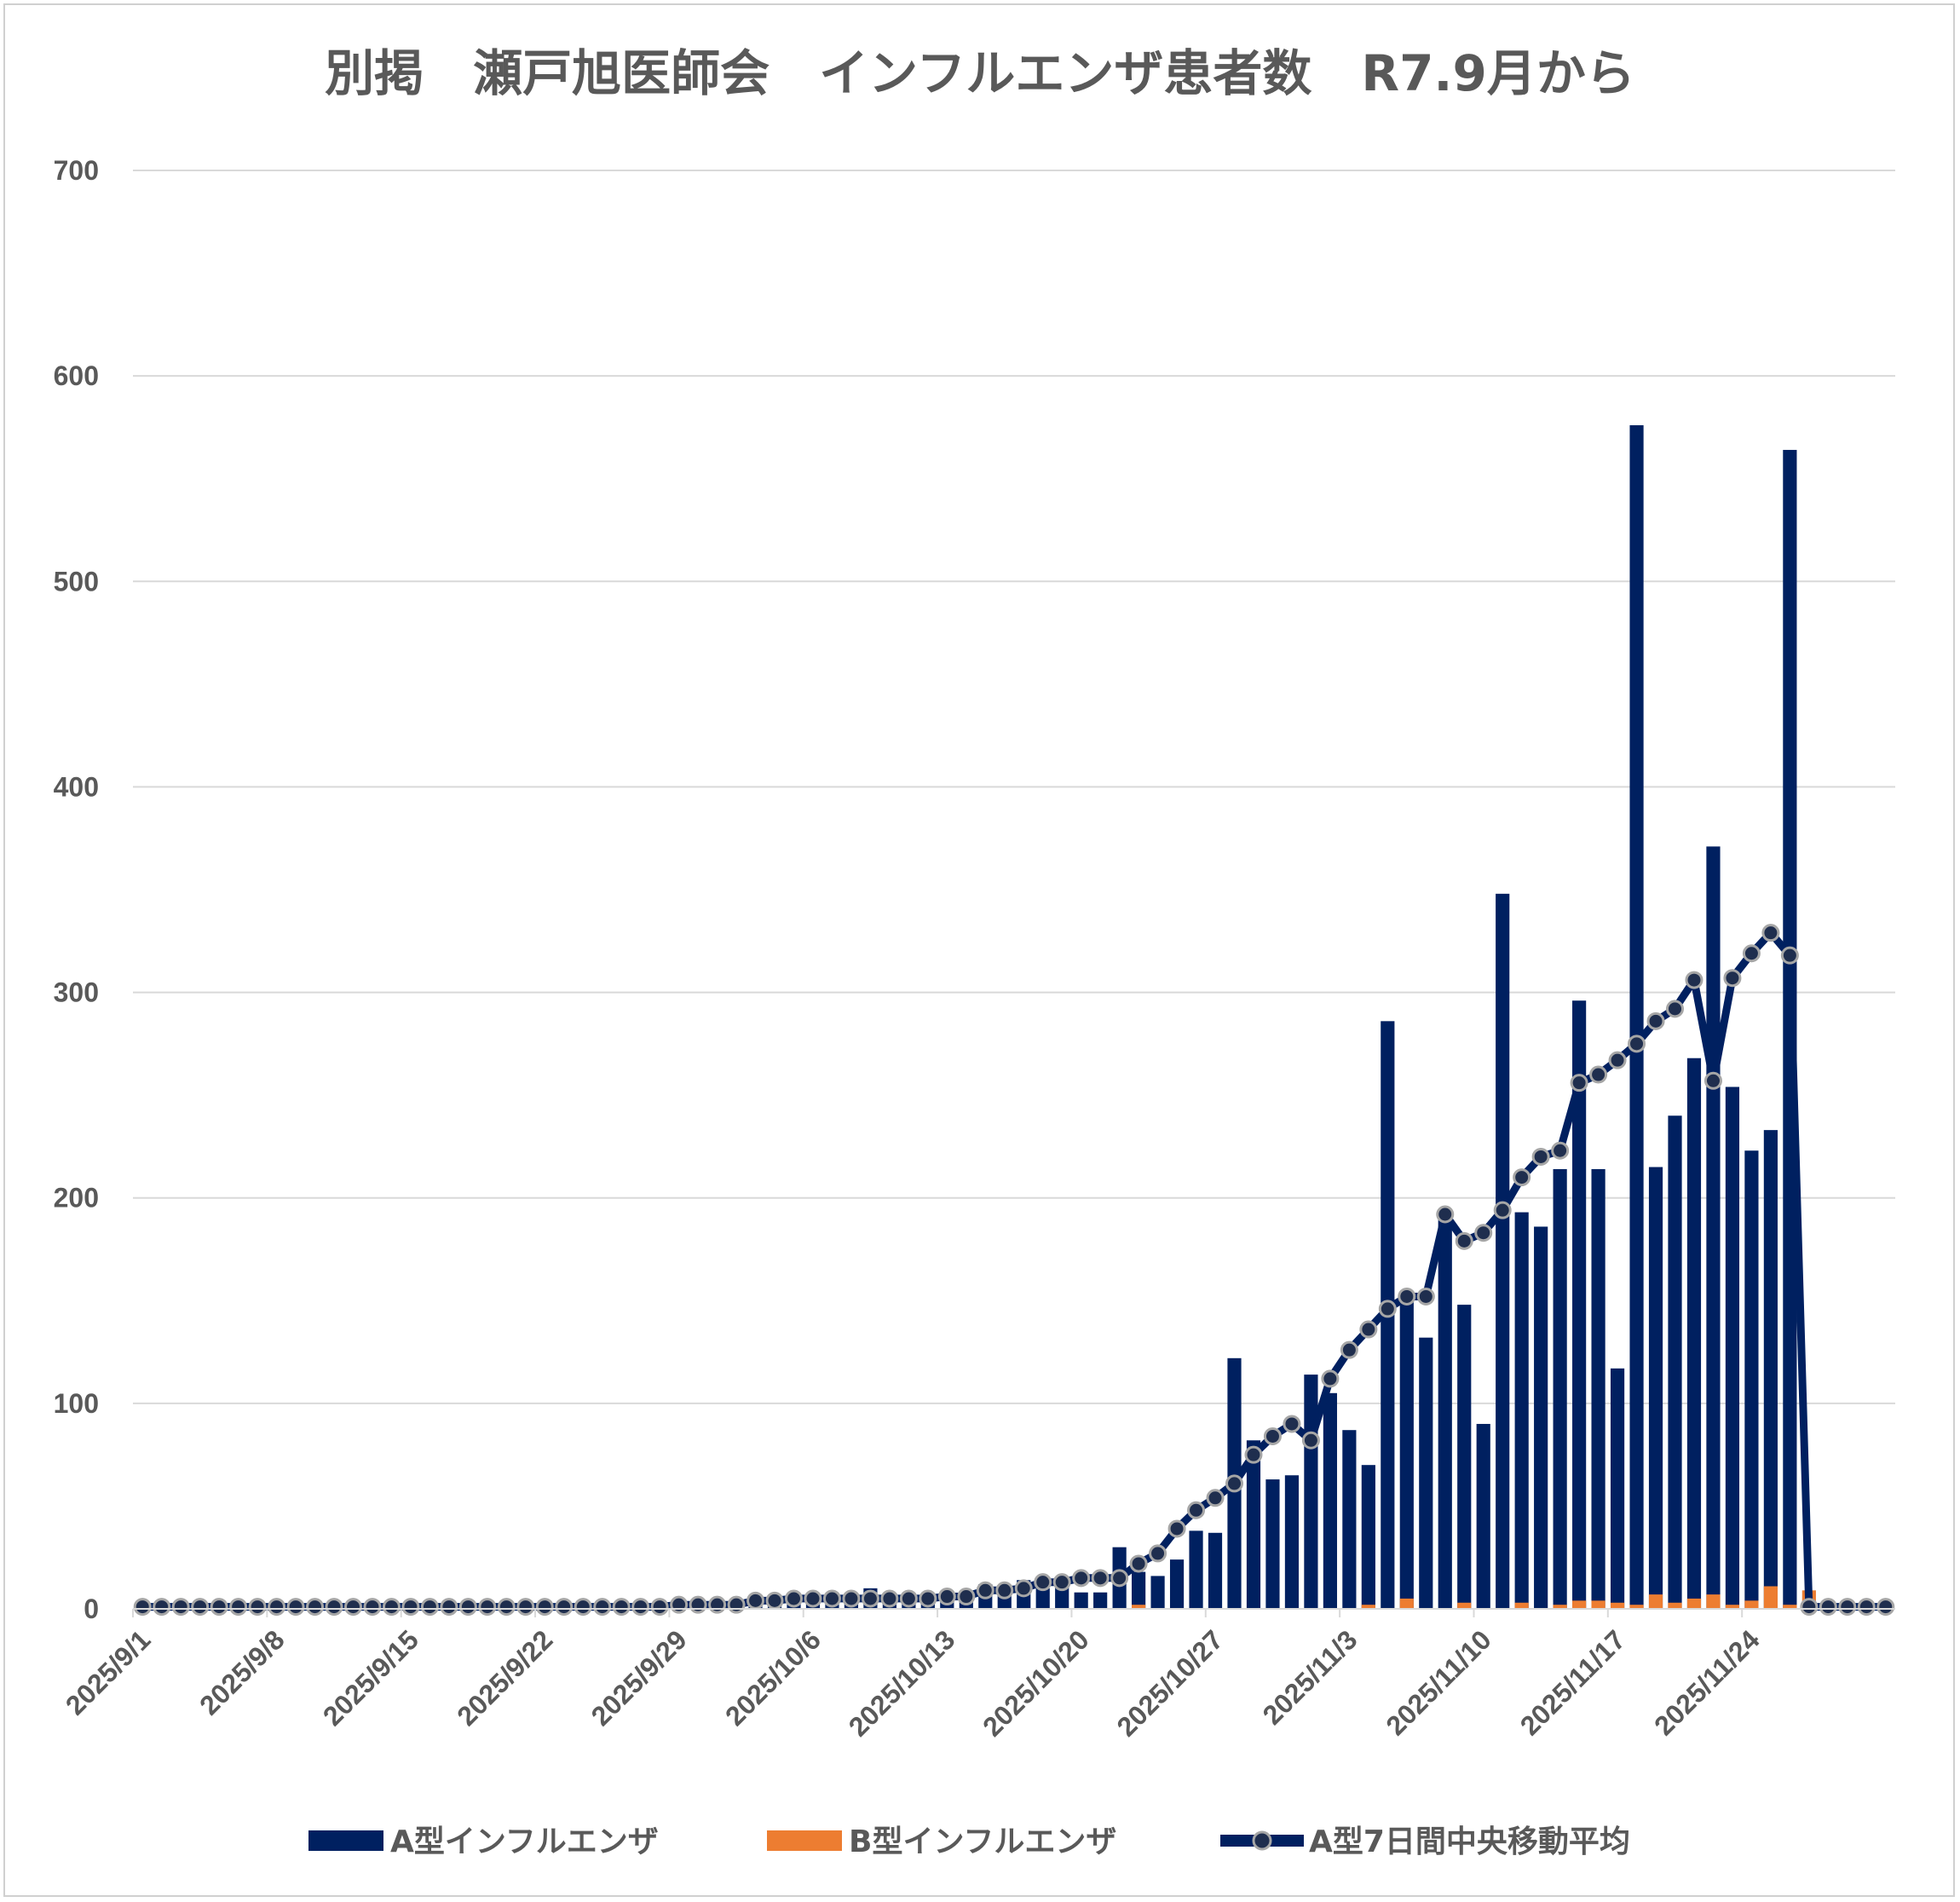  Describe the element at coordinates (76, 1403) in the screenshot. I see `y-tick-label: 100` at that location.